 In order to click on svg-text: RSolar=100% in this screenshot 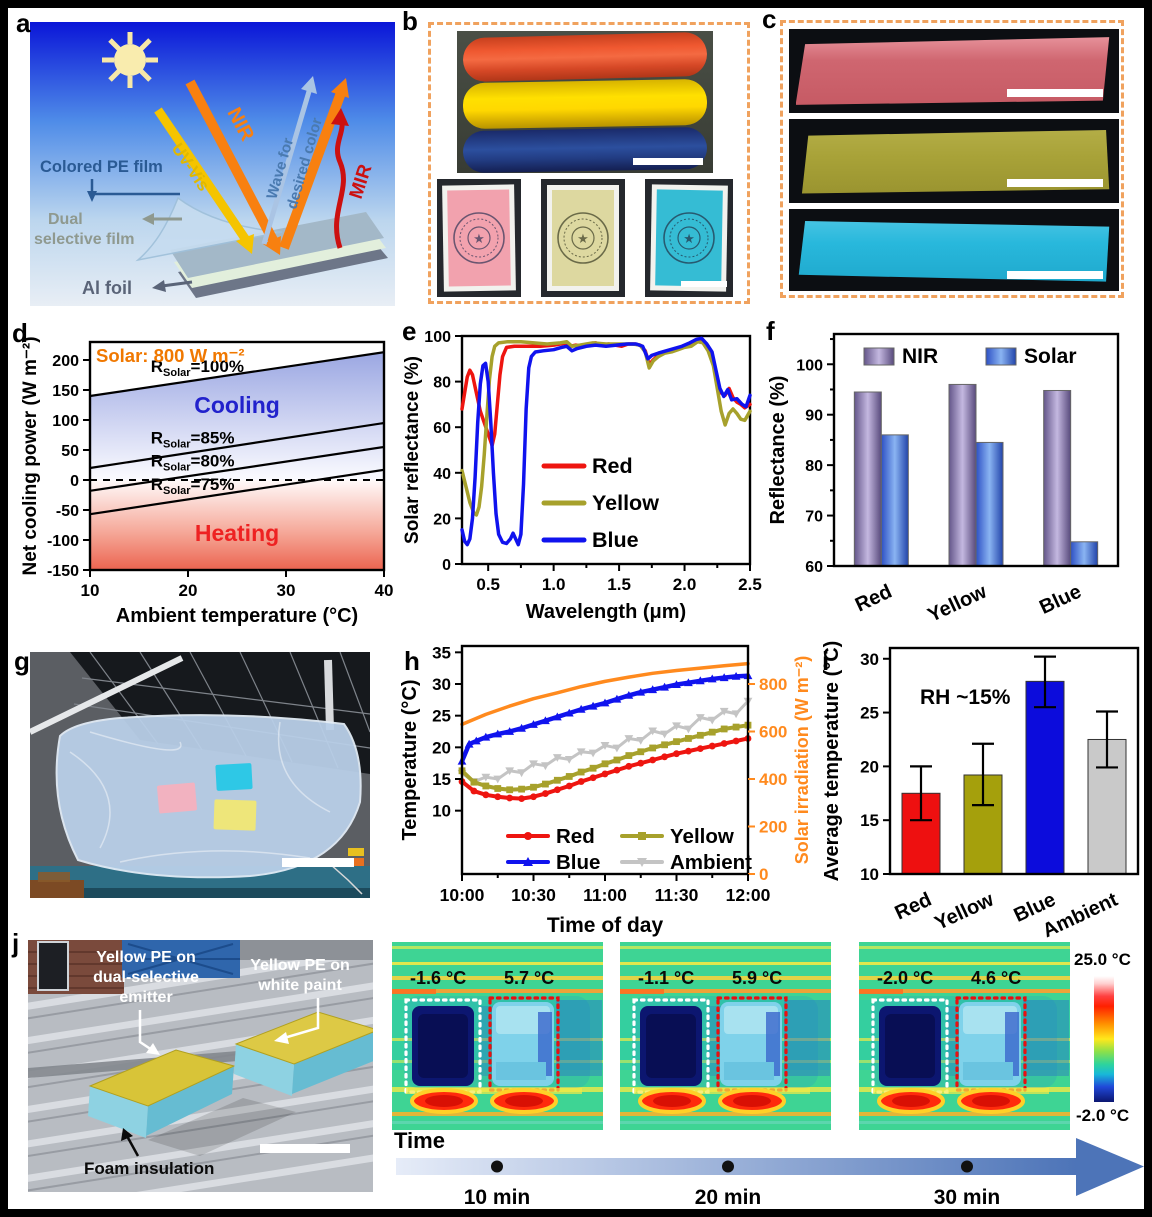, I will do `click(197, 368)`.